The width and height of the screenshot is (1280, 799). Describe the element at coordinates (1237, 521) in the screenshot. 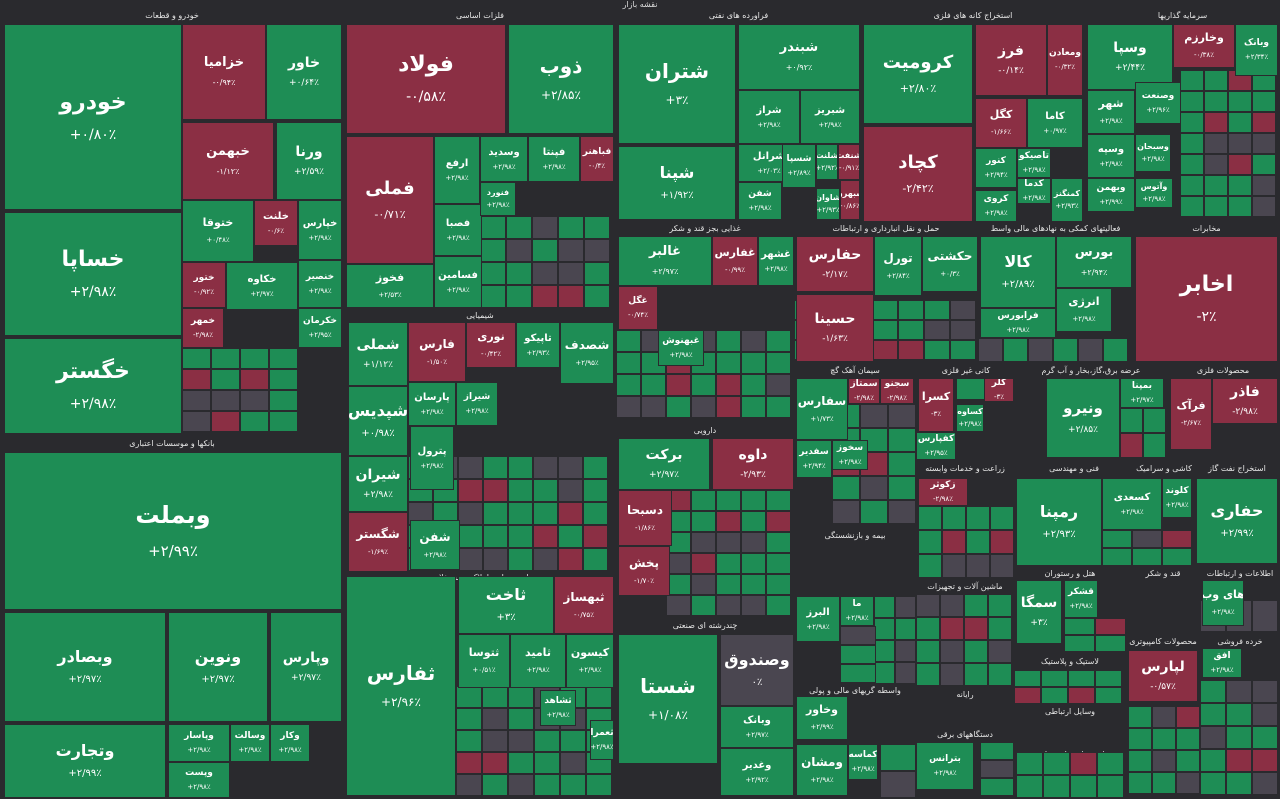

I see `stock-tile: حفاری +۲/۹۹٪` at that location.